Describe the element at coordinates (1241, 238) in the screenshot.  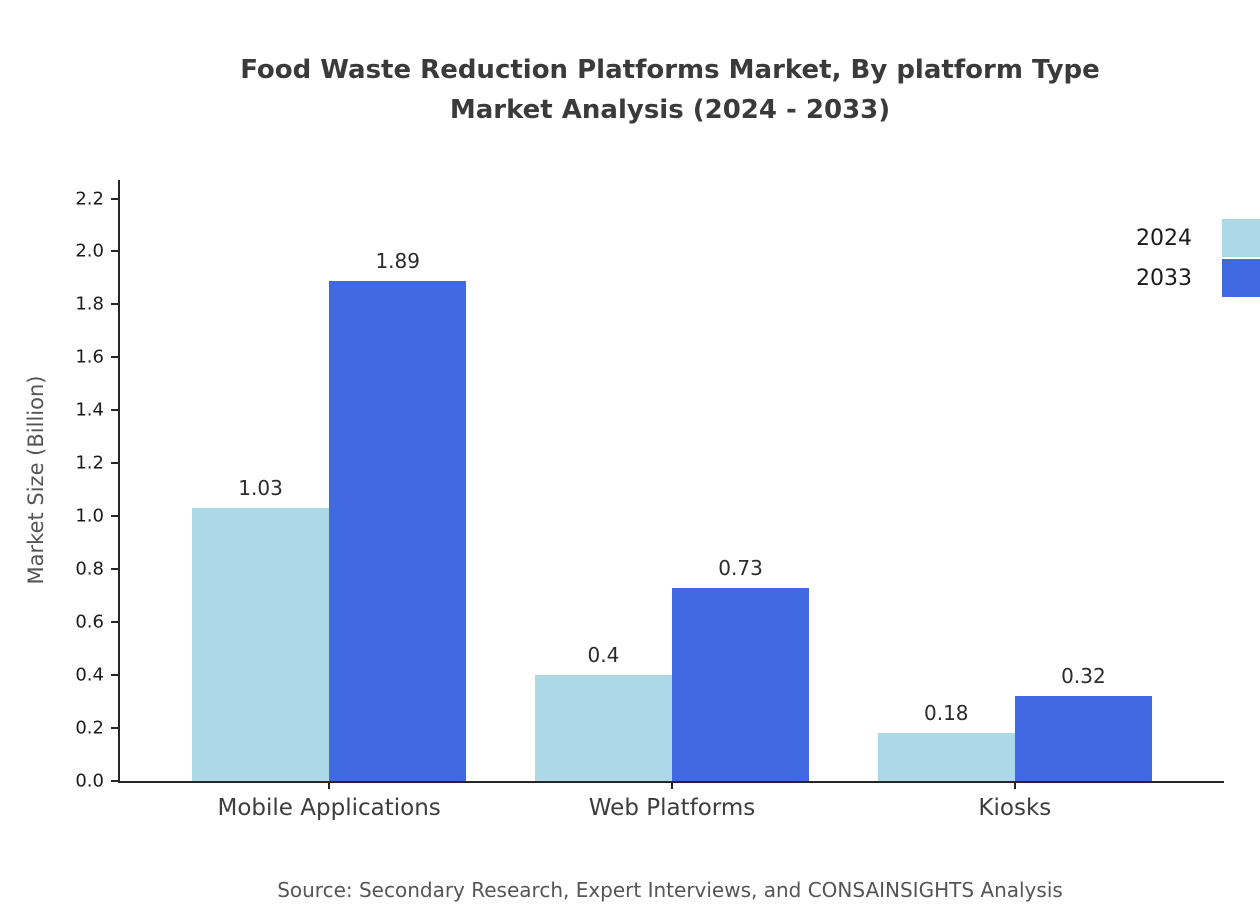
I see `legend-swatch-2024` at that location.